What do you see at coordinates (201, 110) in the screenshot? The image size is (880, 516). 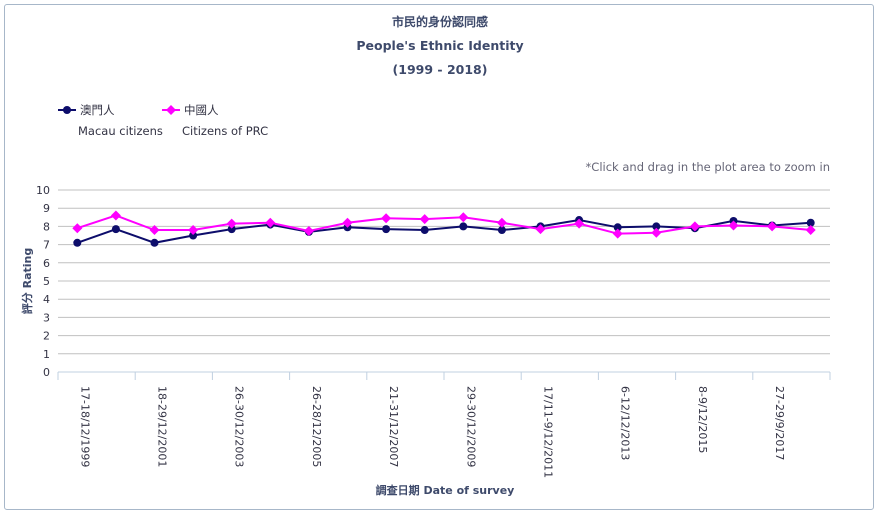 I see `legend-label-prc-zh: 中國人` at bounding box center [201, 110].